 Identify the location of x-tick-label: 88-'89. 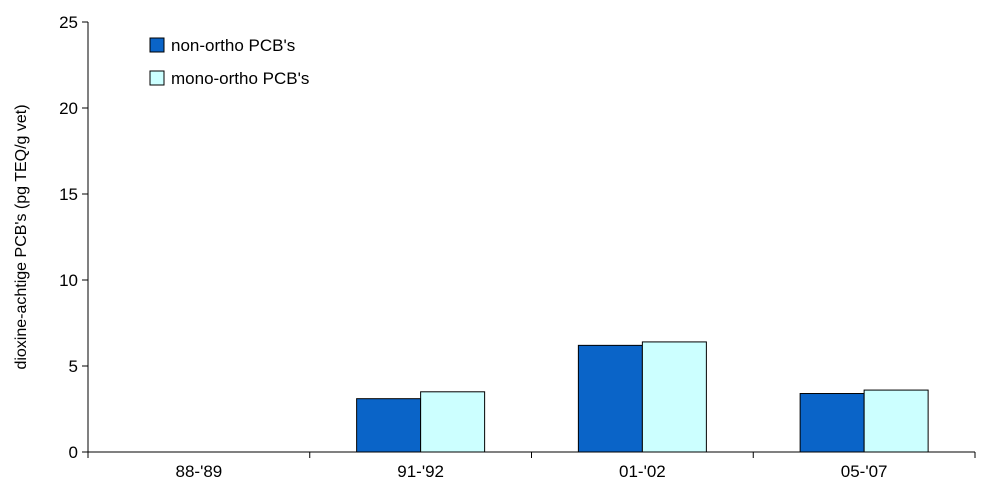
(199, 471).